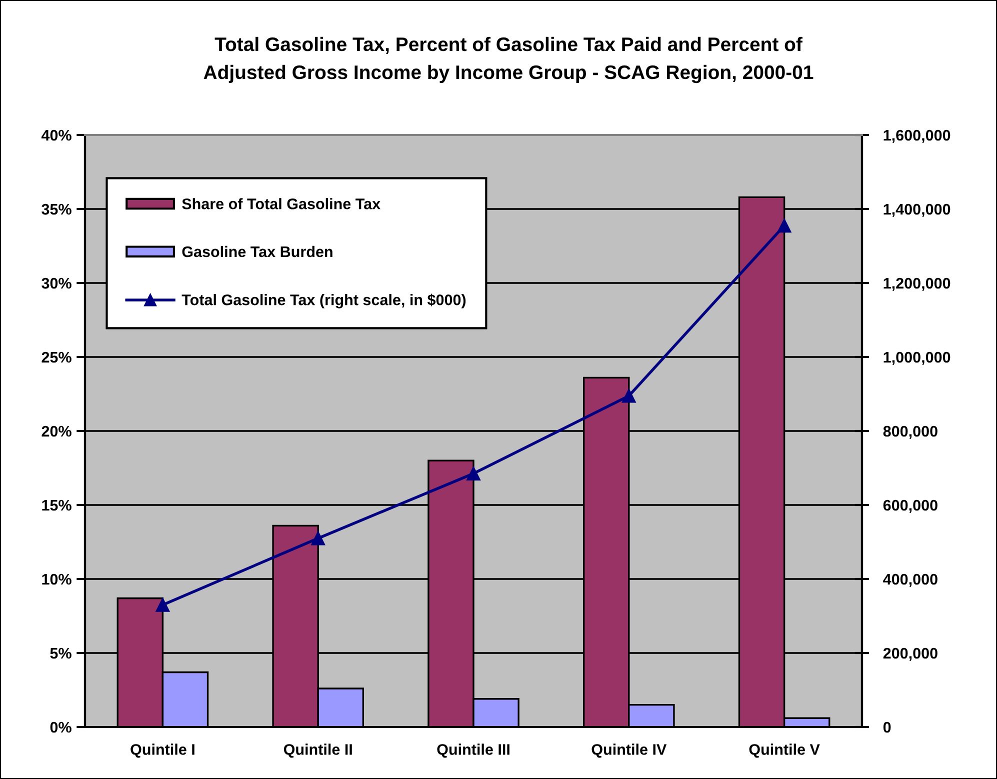 This screenshot has height=779, width=997. Describe the element at coordinates (629, 751) in the screenshot. I see `x-tick-label: Quintile IV` at that location.